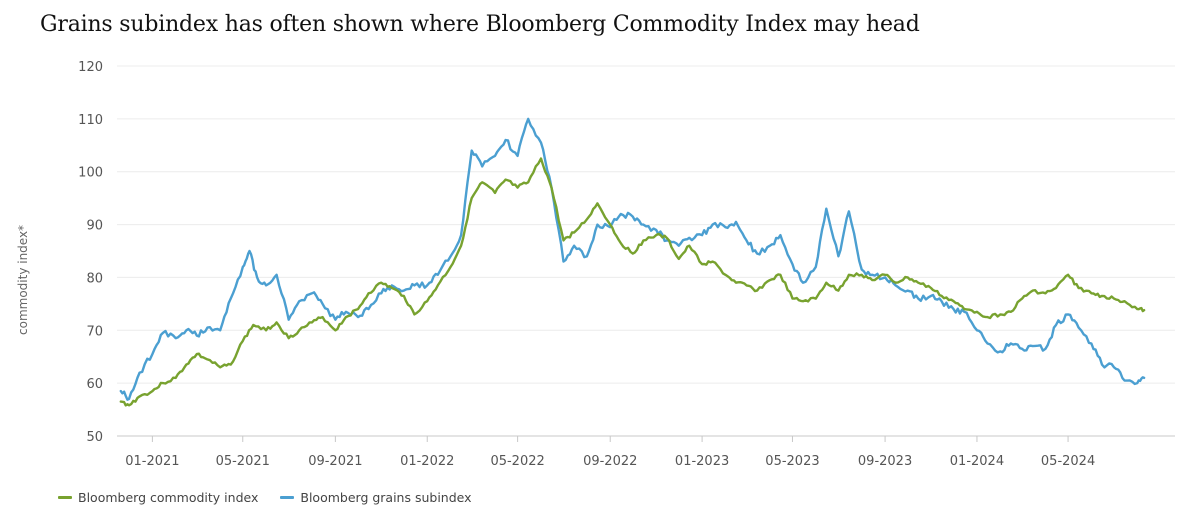 Image resolution: width=1203 pixels, height=520 pixels. Describe the element at coordinates (90, 120) in the screenshot. I see `y-tick-label: 110` at that location.